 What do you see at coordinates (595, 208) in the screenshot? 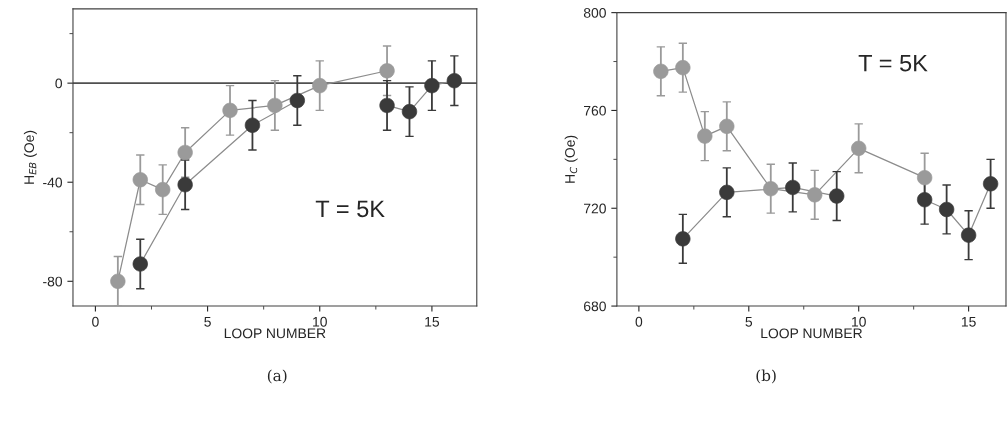
I see `y-tick-label: 720` at bounding box center [595, 208].